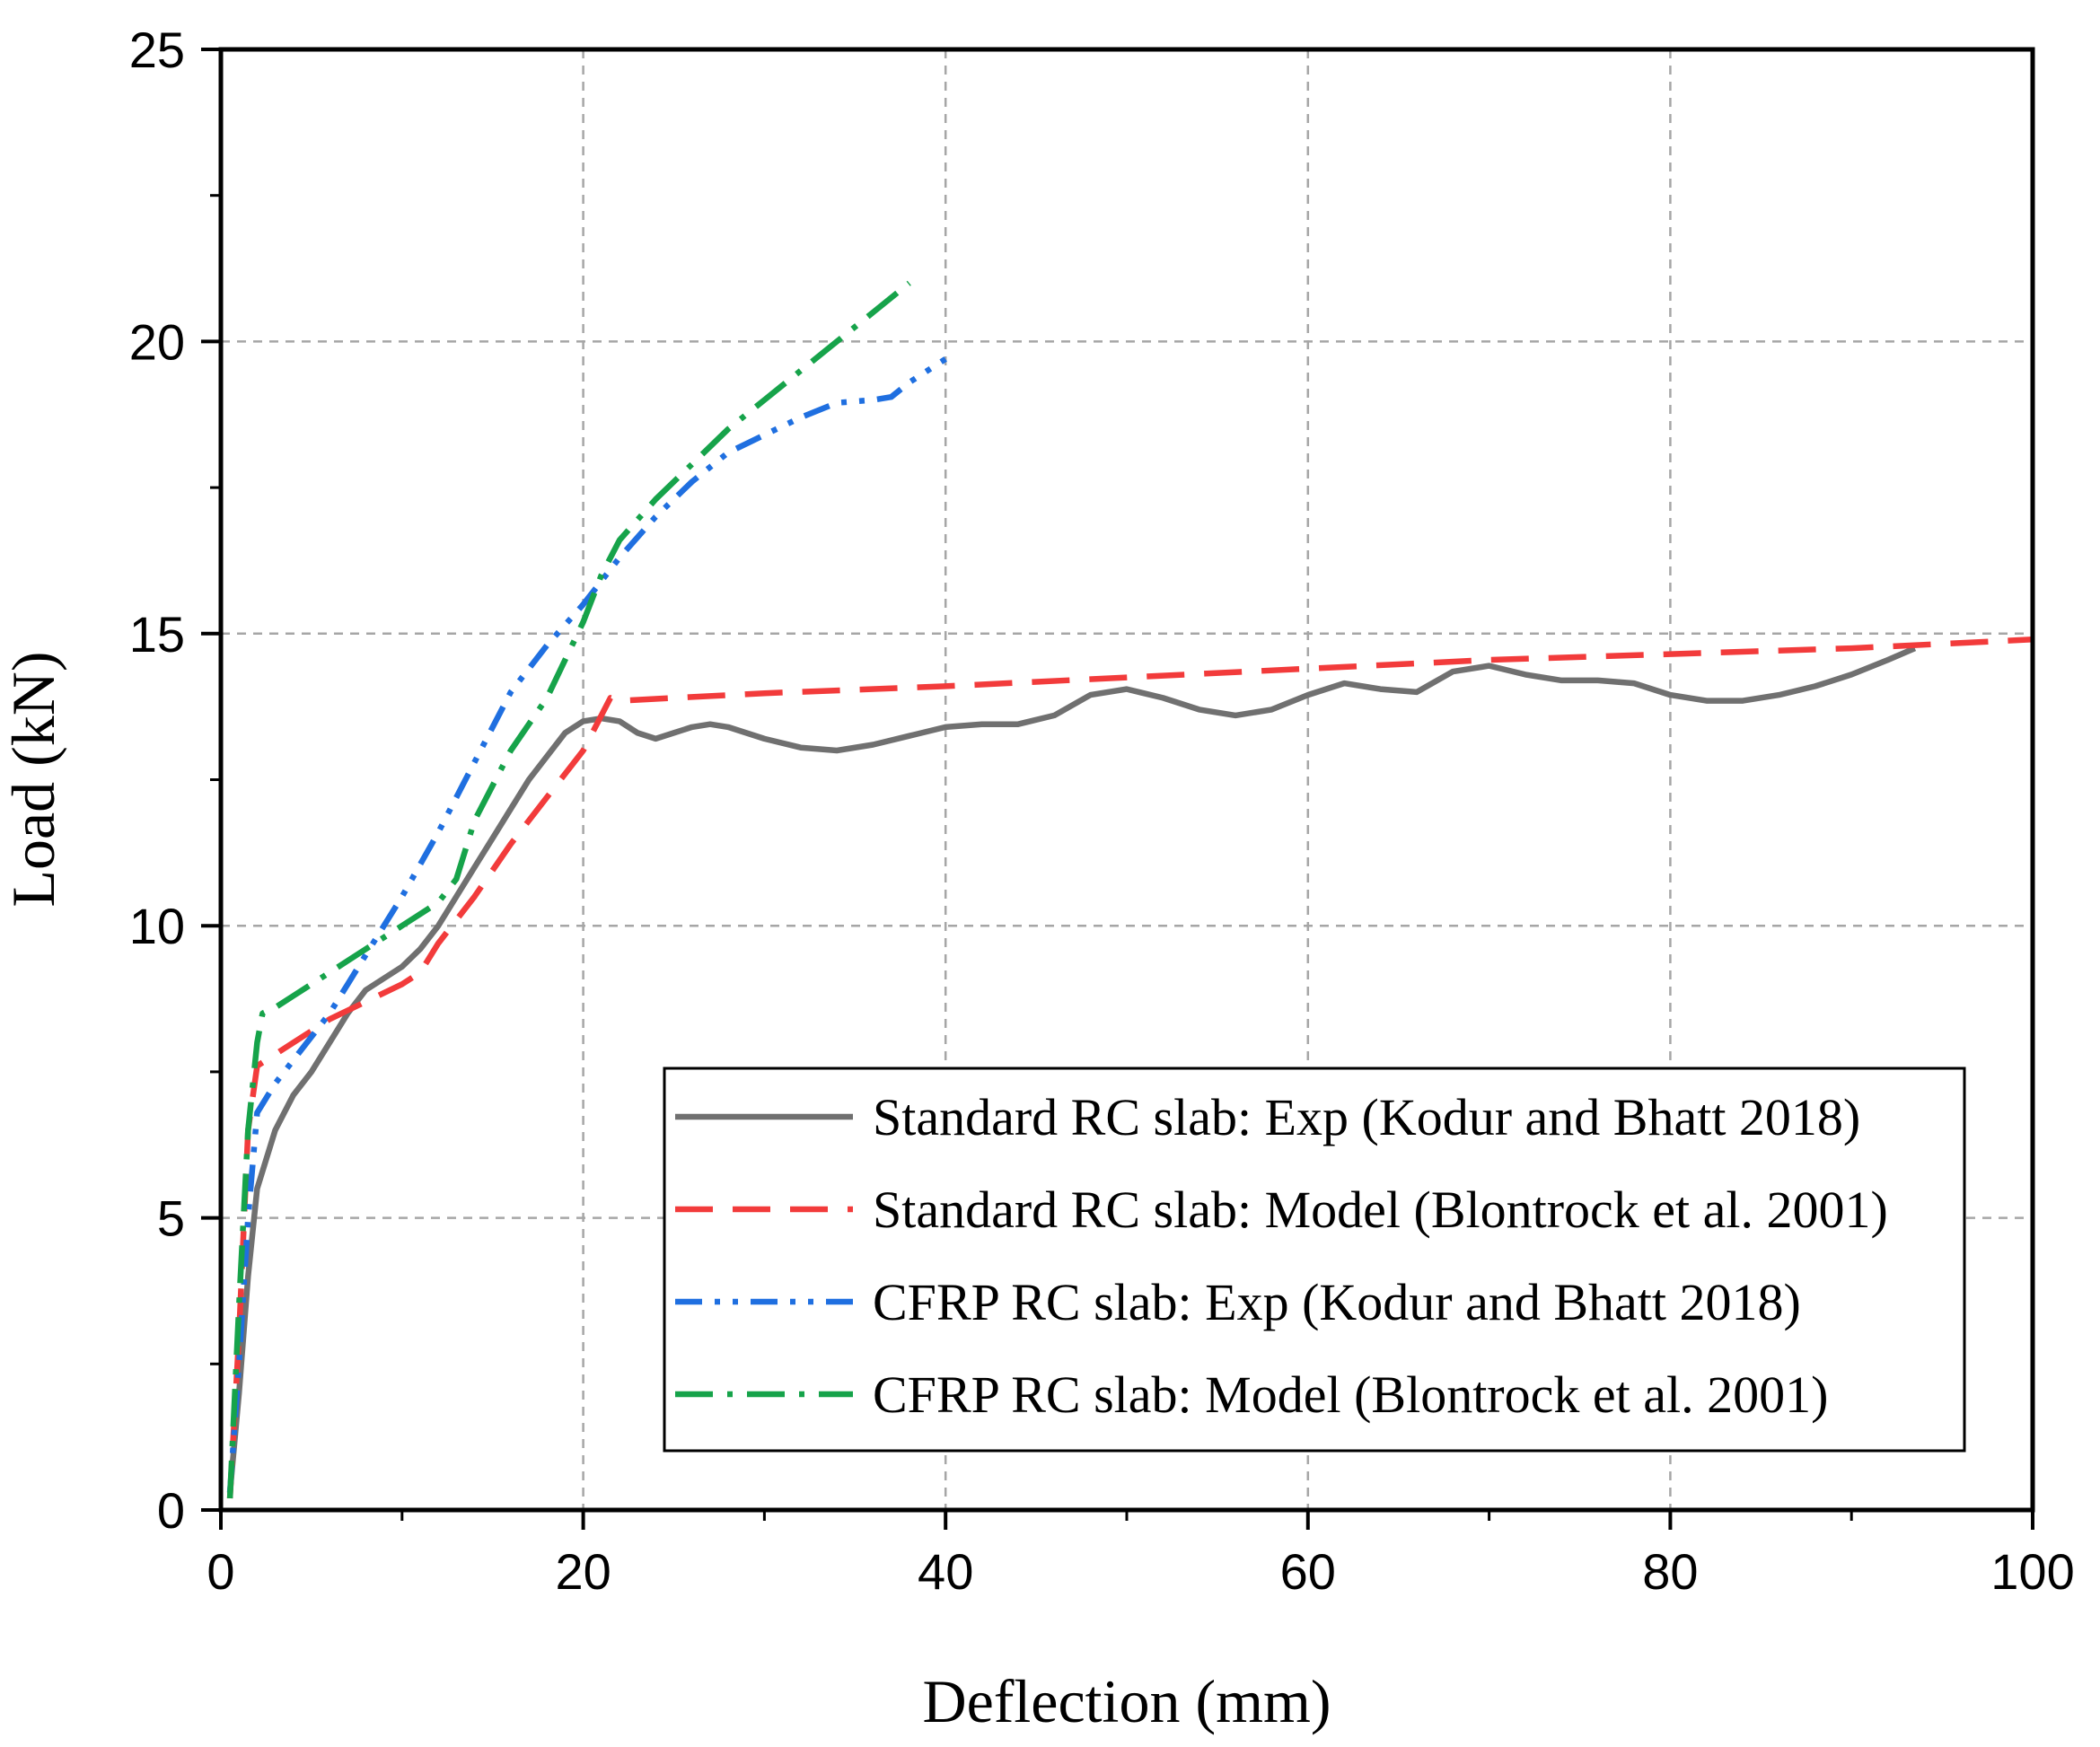  Describe the element at coordinates (1127, 1701) in the screenshot. I see `x-axis-title: Deflection (mm)` at that location.